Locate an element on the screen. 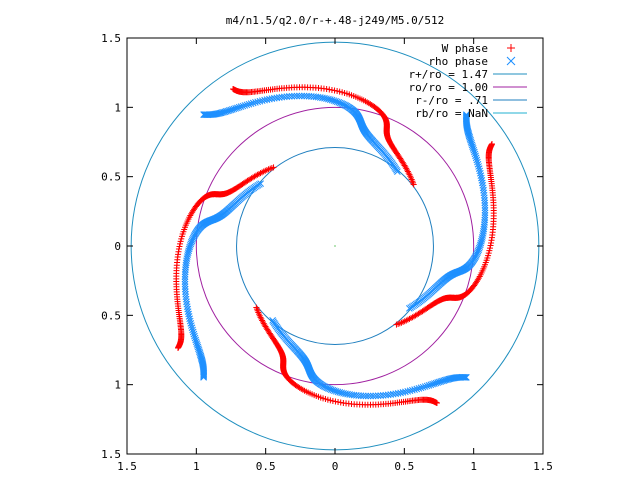 The height and width of the screenshot is (480, 640). y-tick-label: 0.5 is located at coordinates (111, 177).